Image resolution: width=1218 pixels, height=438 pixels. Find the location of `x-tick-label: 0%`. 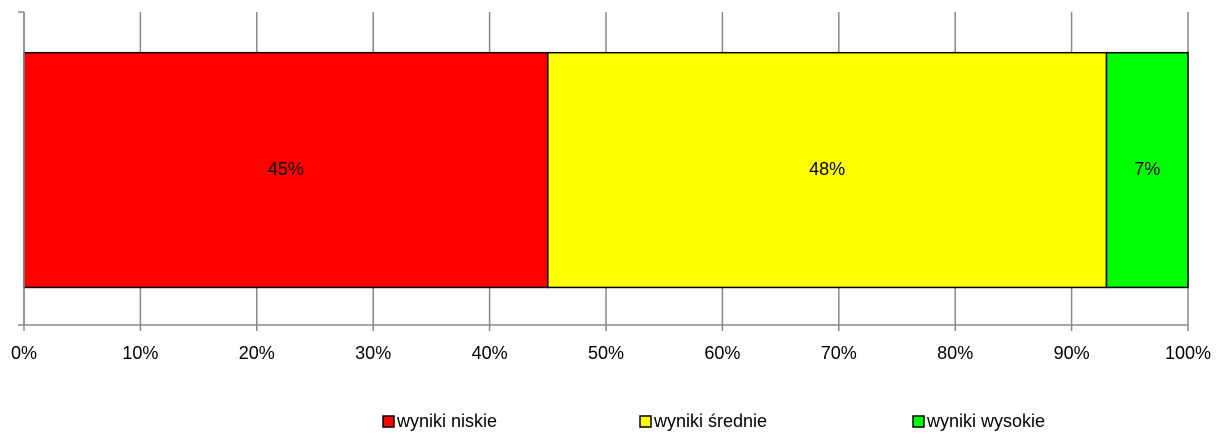

x-tick-label: 0% is located at coordinates (24, 353).